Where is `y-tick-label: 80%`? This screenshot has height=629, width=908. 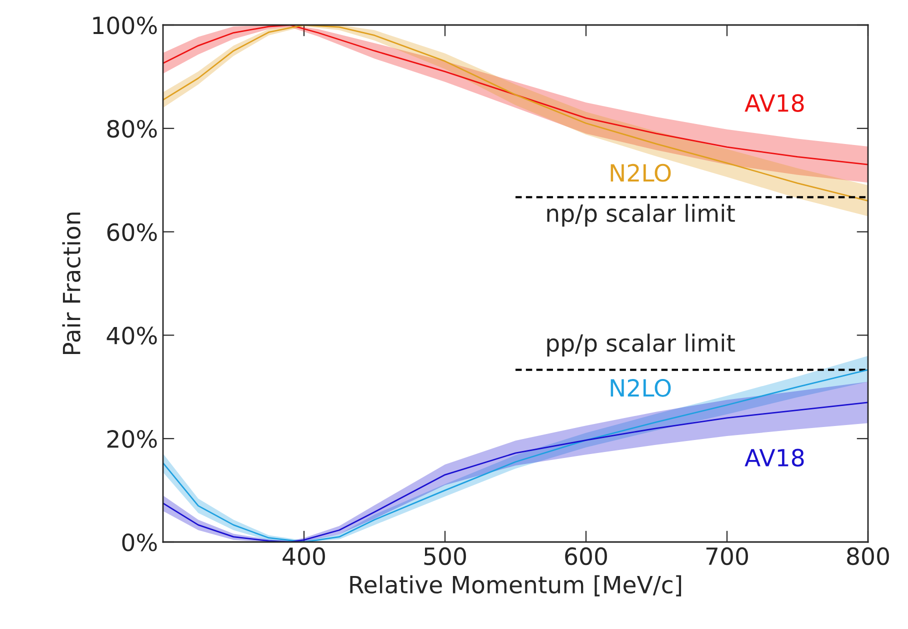
y-tick-label: 80% is located at coordinates (132, 129).